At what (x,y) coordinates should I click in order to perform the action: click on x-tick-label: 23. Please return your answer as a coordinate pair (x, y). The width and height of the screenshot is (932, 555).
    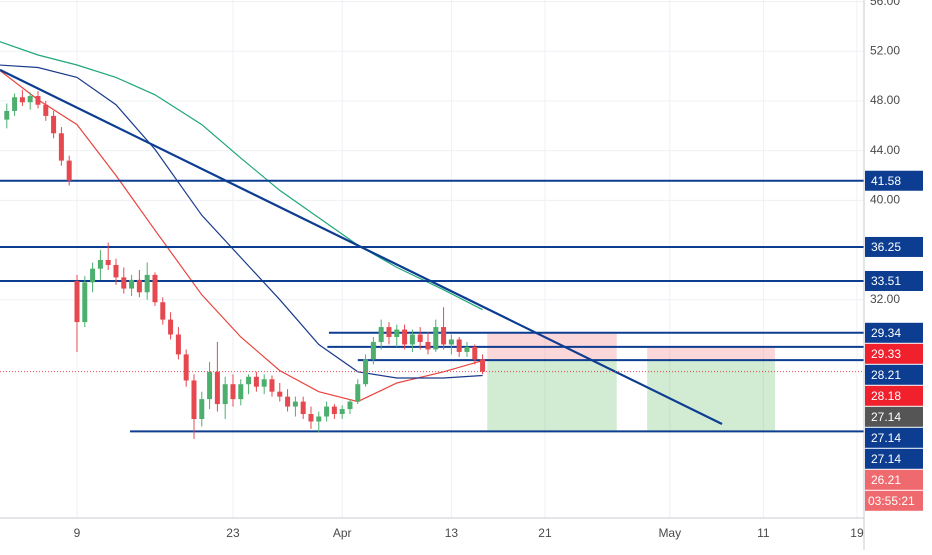
    Looking at the image, I should click on (233, 533).